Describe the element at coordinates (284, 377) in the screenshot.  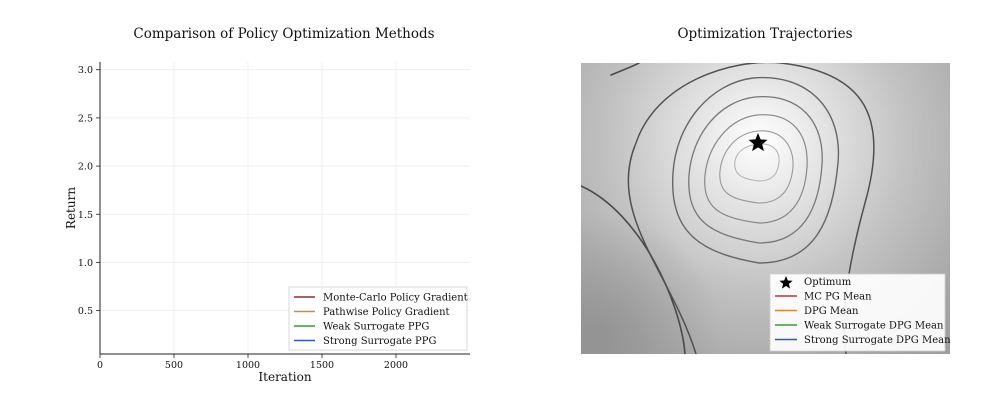
I see `x-axis-label: Iteration` at that location.